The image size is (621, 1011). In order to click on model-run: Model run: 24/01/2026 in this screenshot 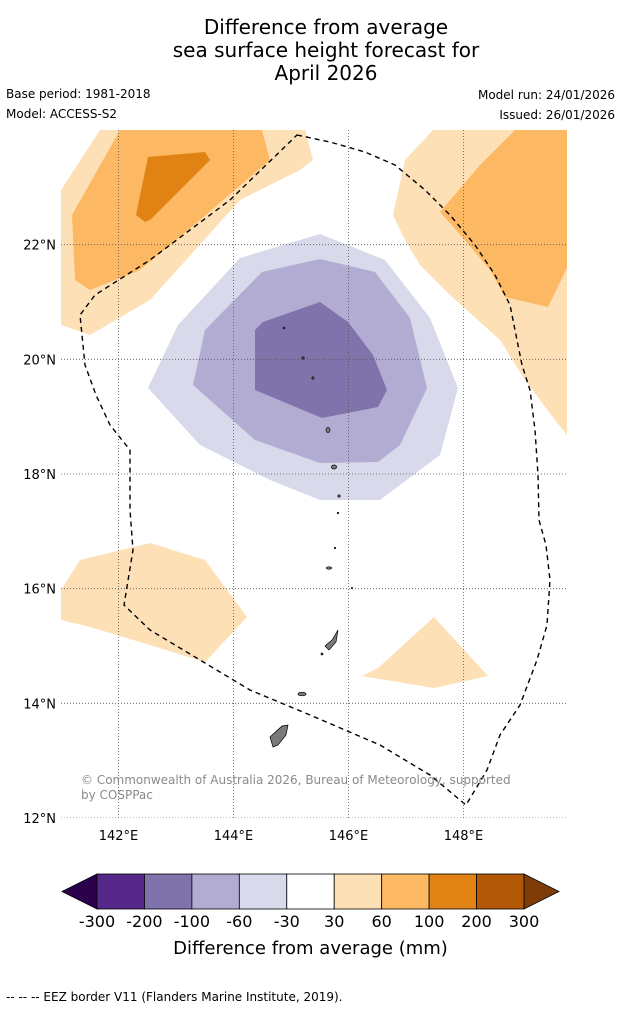, I will do `click(546, 95)`.